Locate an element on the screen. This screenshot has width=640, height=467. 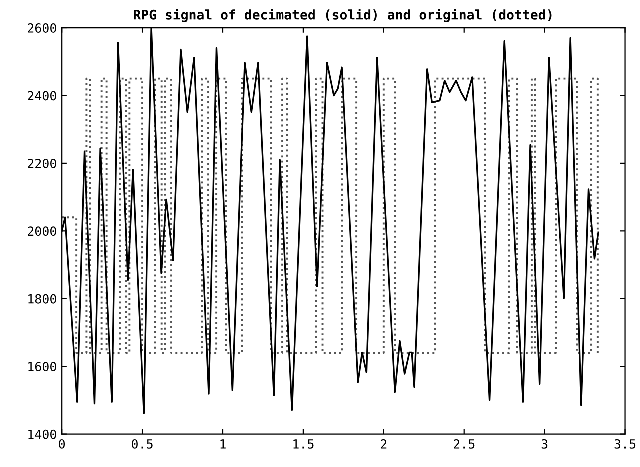
x-tick-label: 1.5 is located at coordinates (304, 444).